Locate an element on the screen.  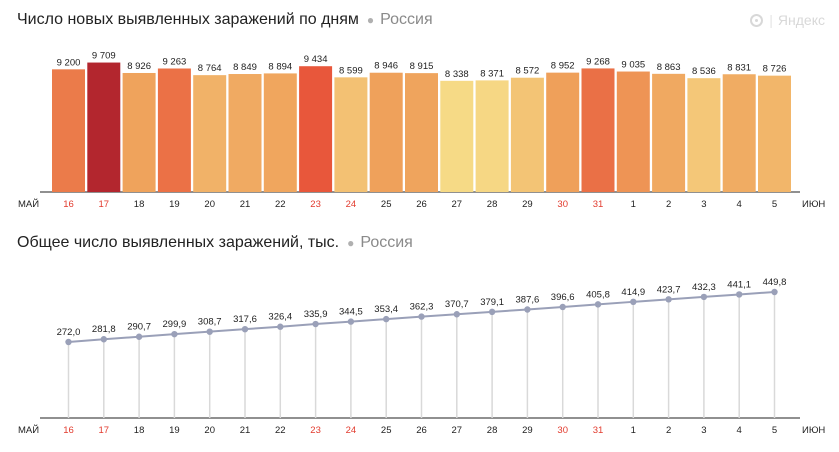
point-value-label: 344,5 is located at coordinates (351, 312).